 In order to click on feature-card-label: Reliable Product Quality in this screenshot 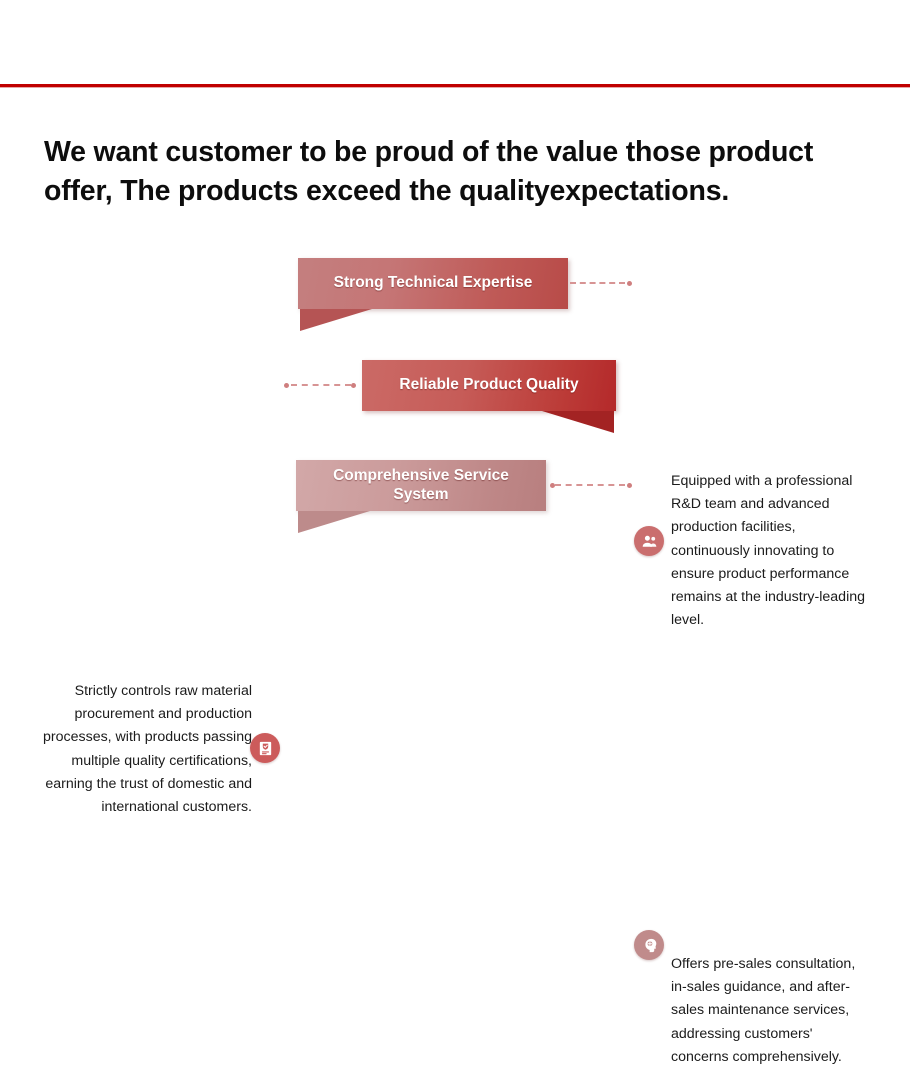, I will do `click(489, 385)`.